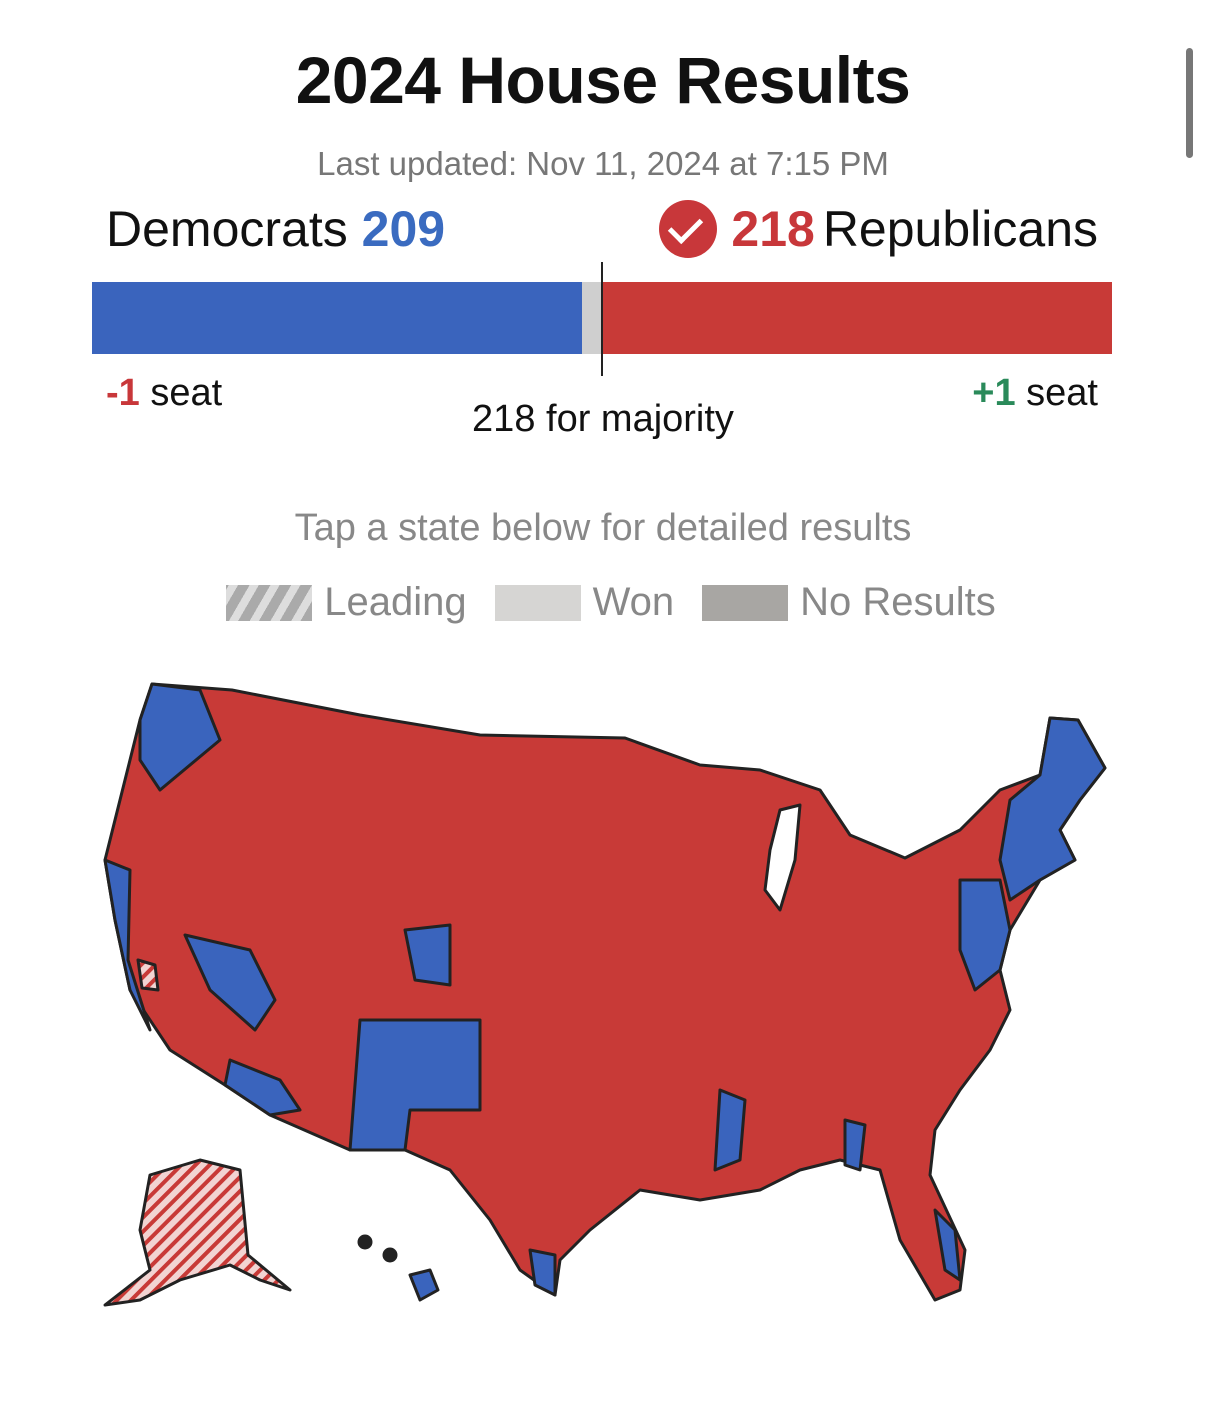  Describe the element at coordinates (1035, 393) in the screenshot. I see `rep-seat-change: +1 seat` at that location.